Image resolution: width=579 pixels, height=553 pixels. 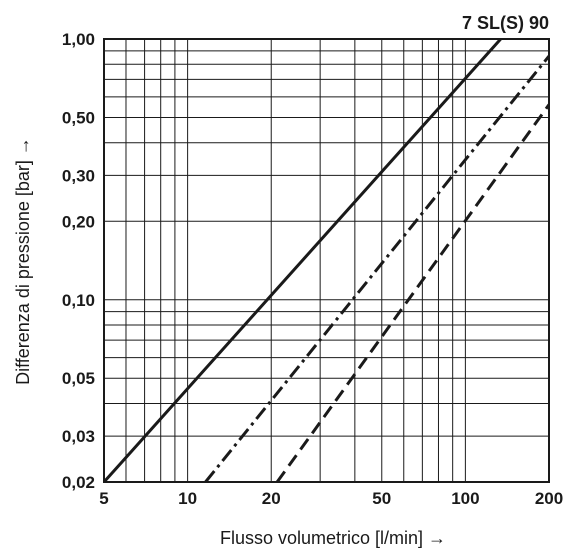 What do you see at coordinates (78, 378) in the screenshot?
I see `y-tick-label: 0,05` at bounding box center [78, 378].